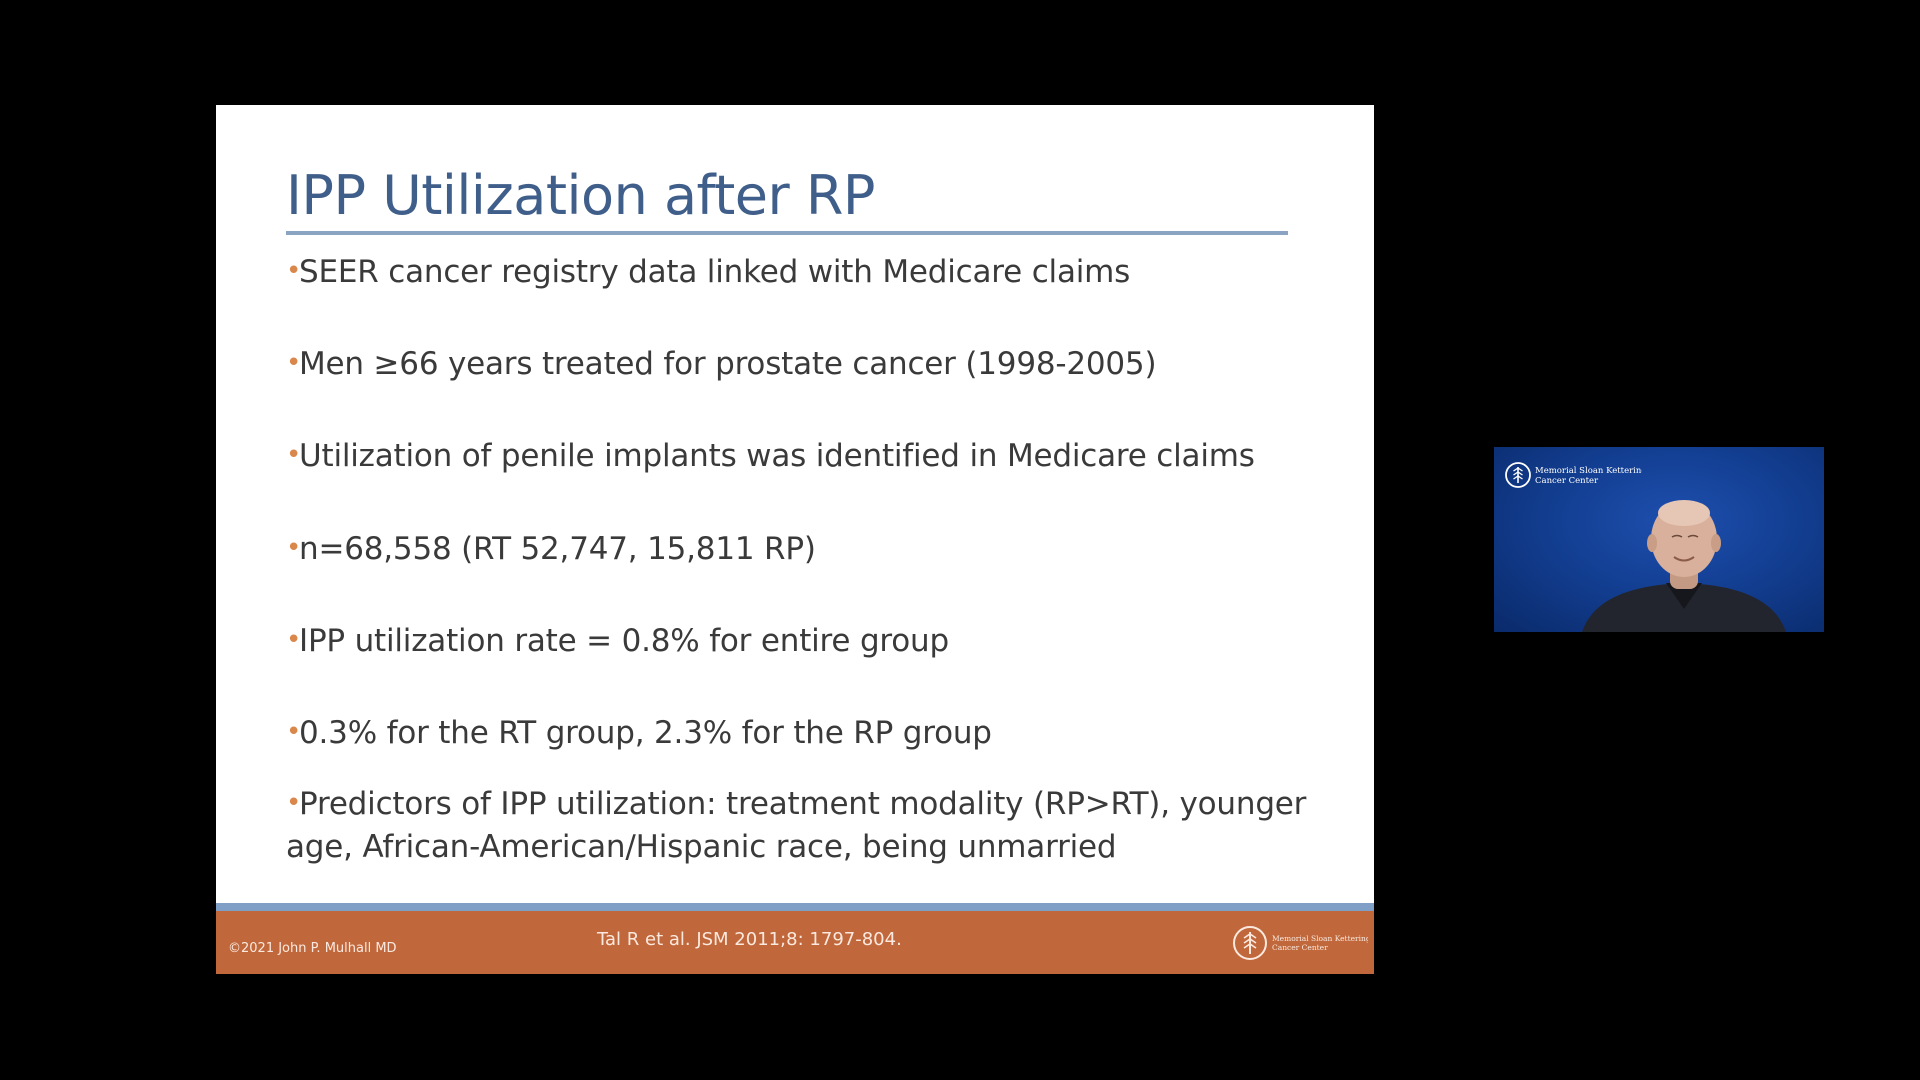 The image size is (1920, 1080). I want to click on slide-title: IPP Utilization after RP, so click(580, 195).